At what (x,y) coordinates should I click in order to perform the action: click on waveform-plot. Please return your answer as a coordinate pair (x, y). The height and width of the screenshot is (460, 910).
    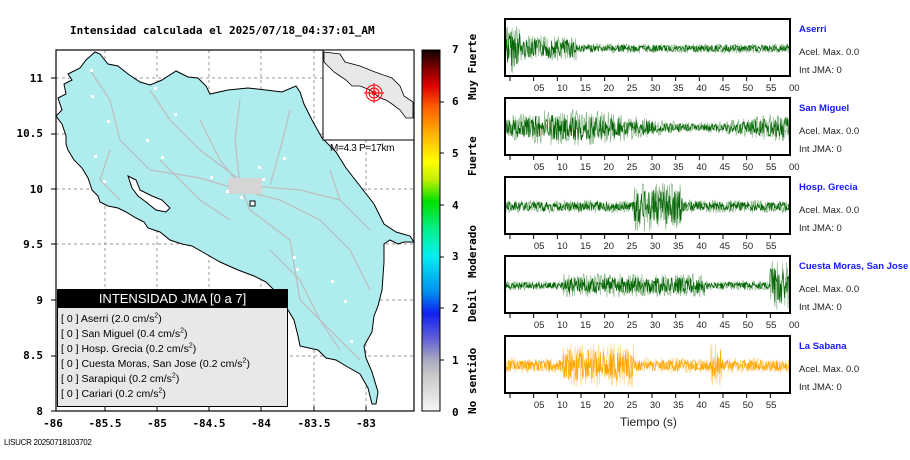
    Looking at the image, I should click on (647, 366).